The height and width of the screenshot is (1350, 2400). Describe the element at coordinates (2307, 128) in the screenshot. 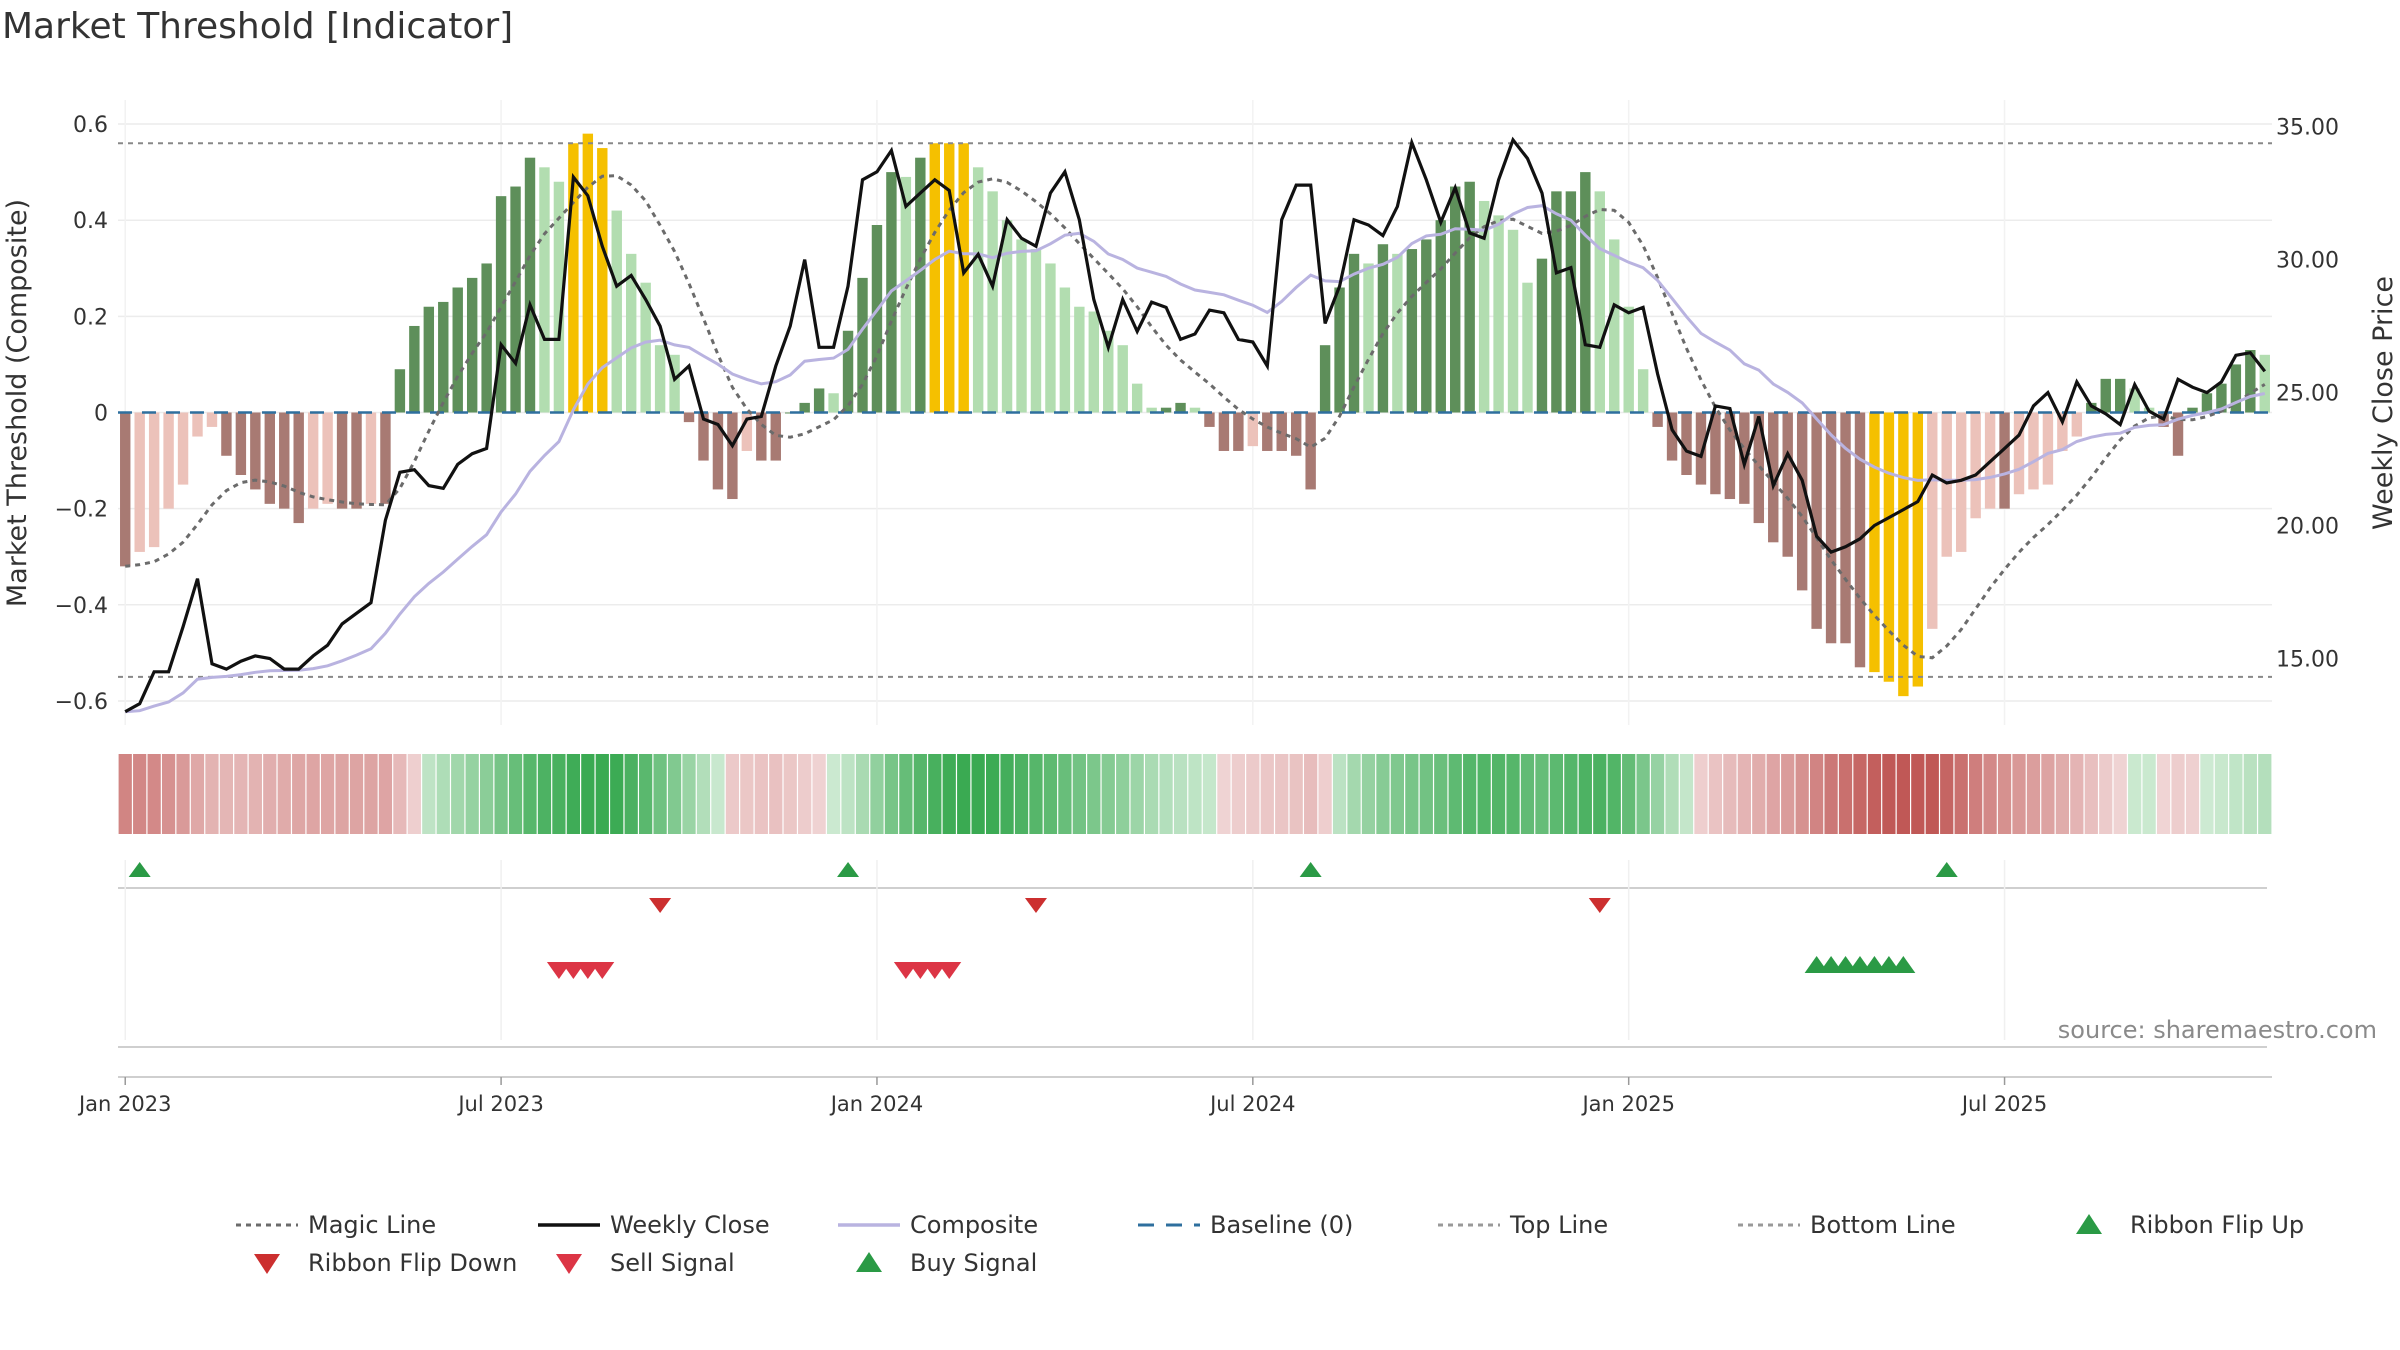

I see `right-tick-label: 35.00` at that location.